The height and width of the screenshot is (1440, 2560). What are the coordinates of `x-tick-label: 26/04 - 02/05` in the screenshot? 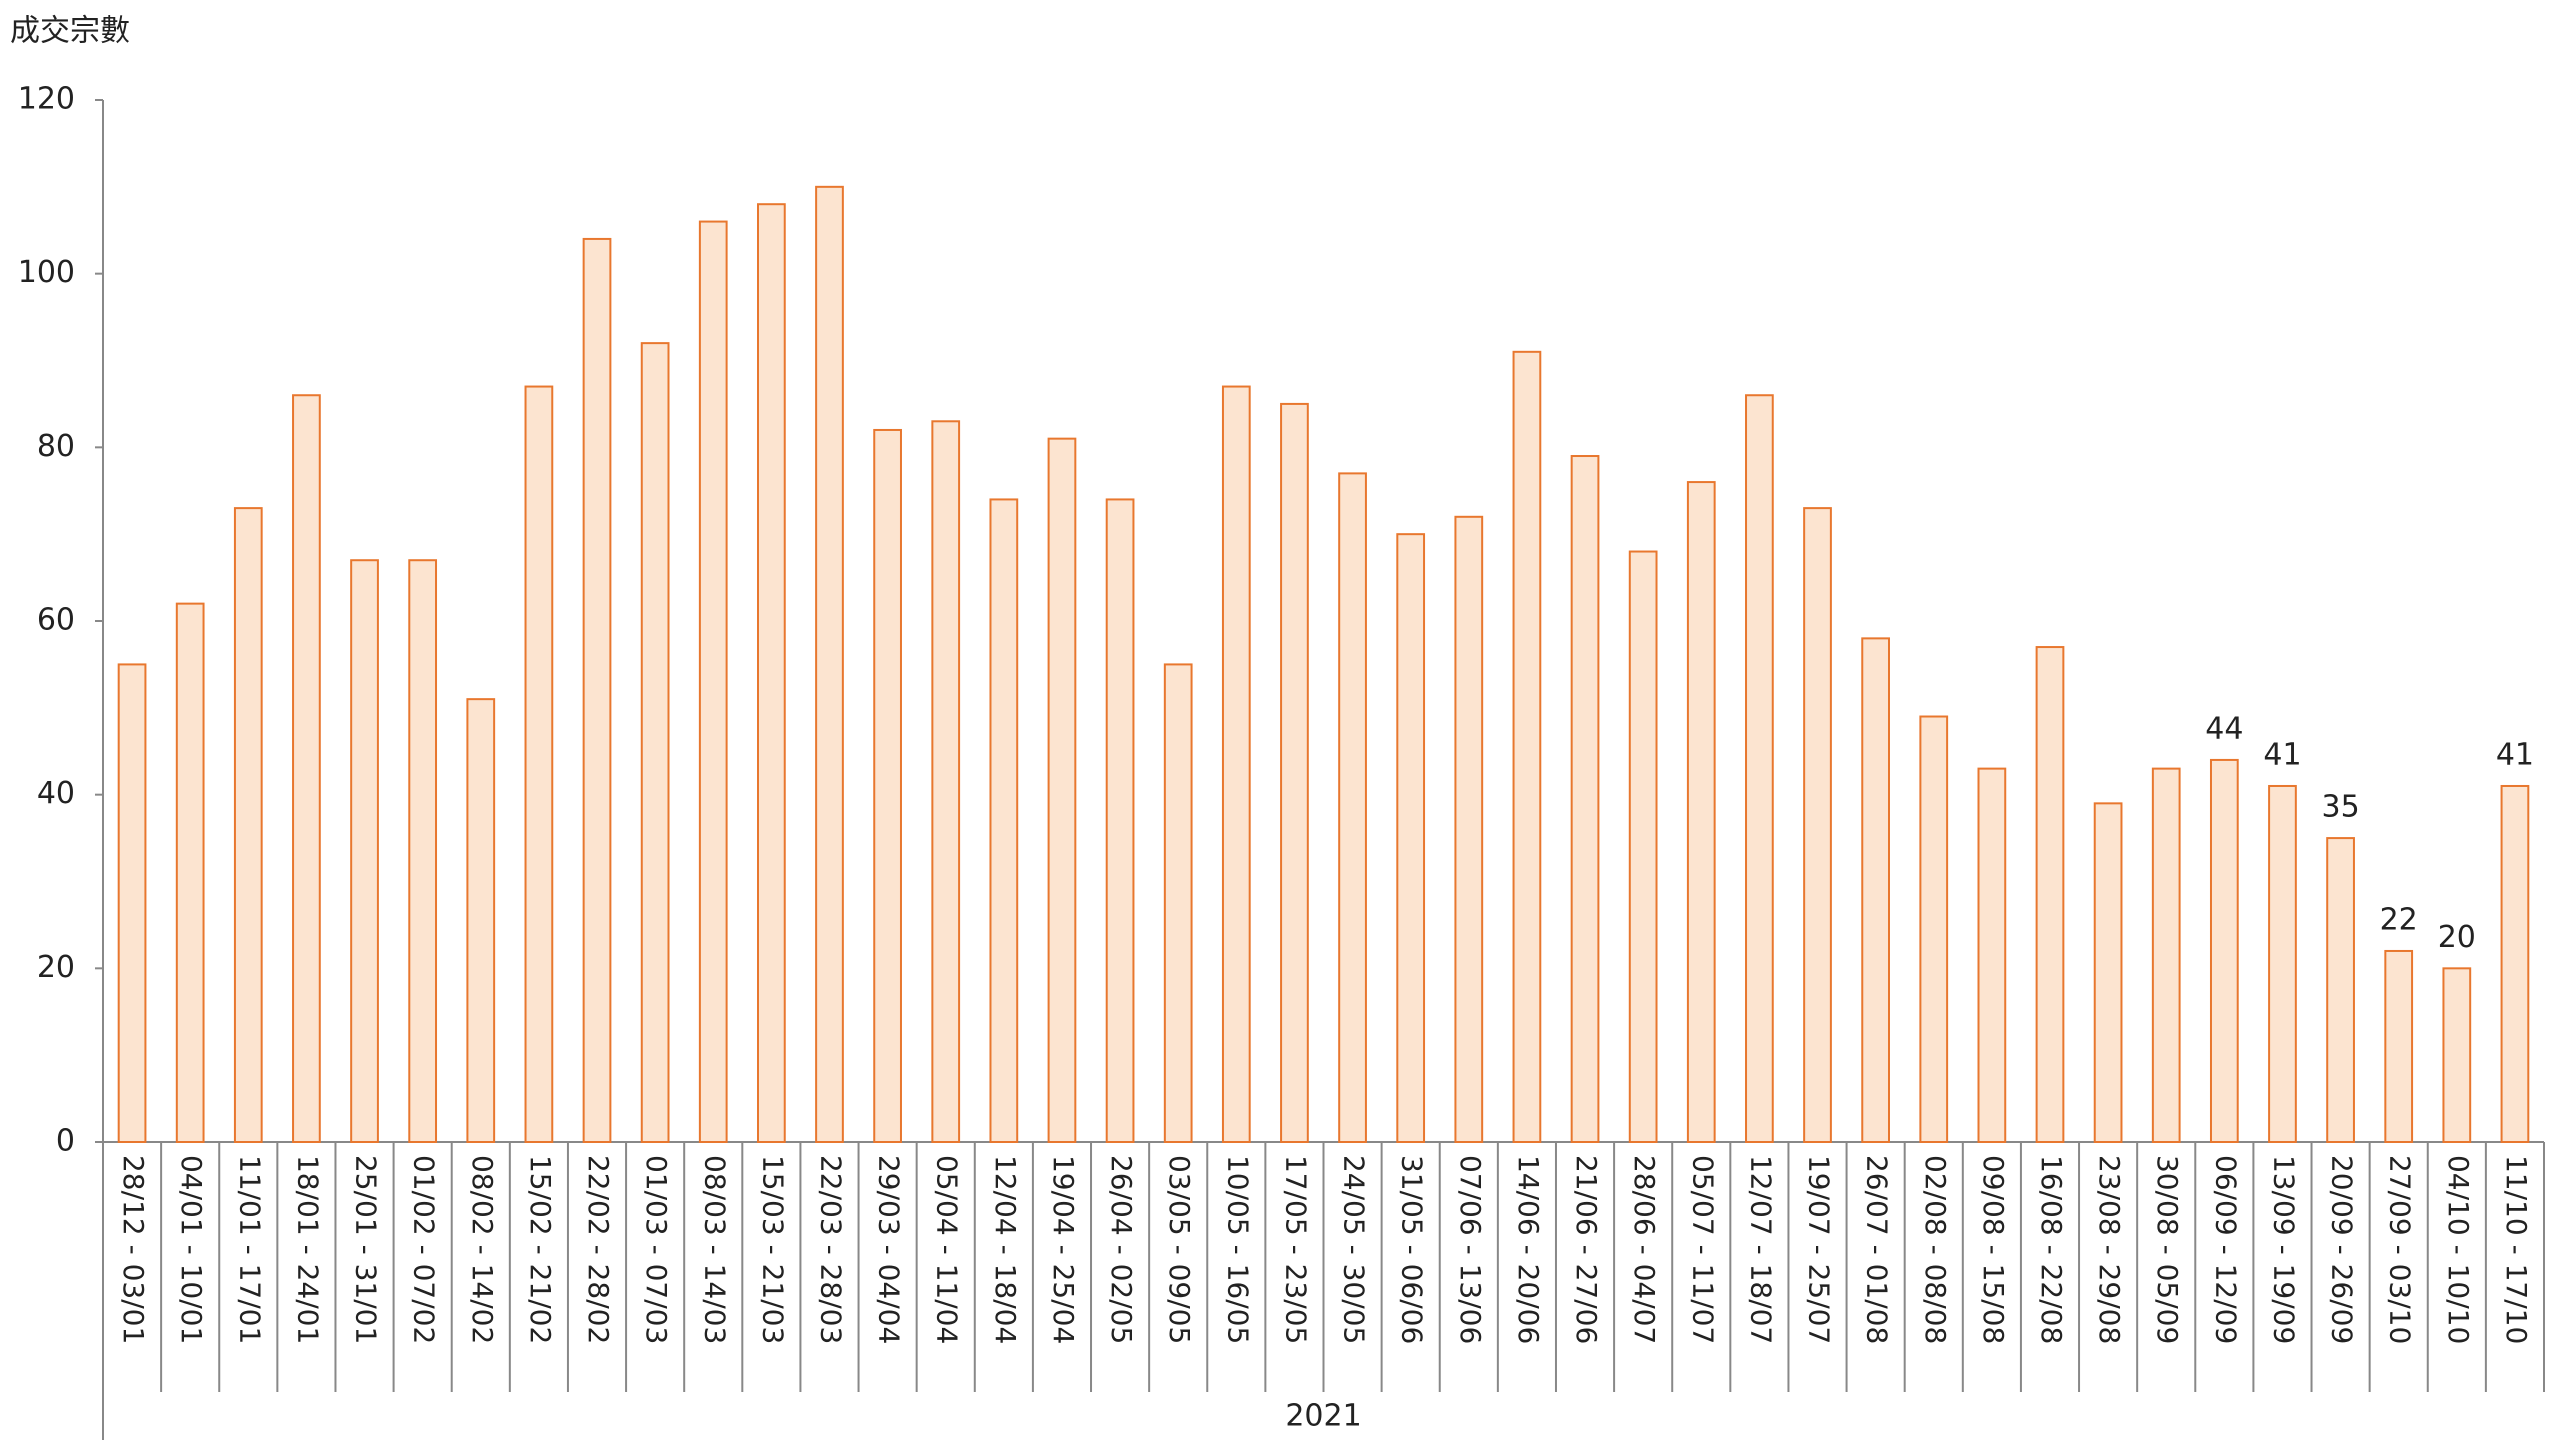 It's located at (1121, 1249).